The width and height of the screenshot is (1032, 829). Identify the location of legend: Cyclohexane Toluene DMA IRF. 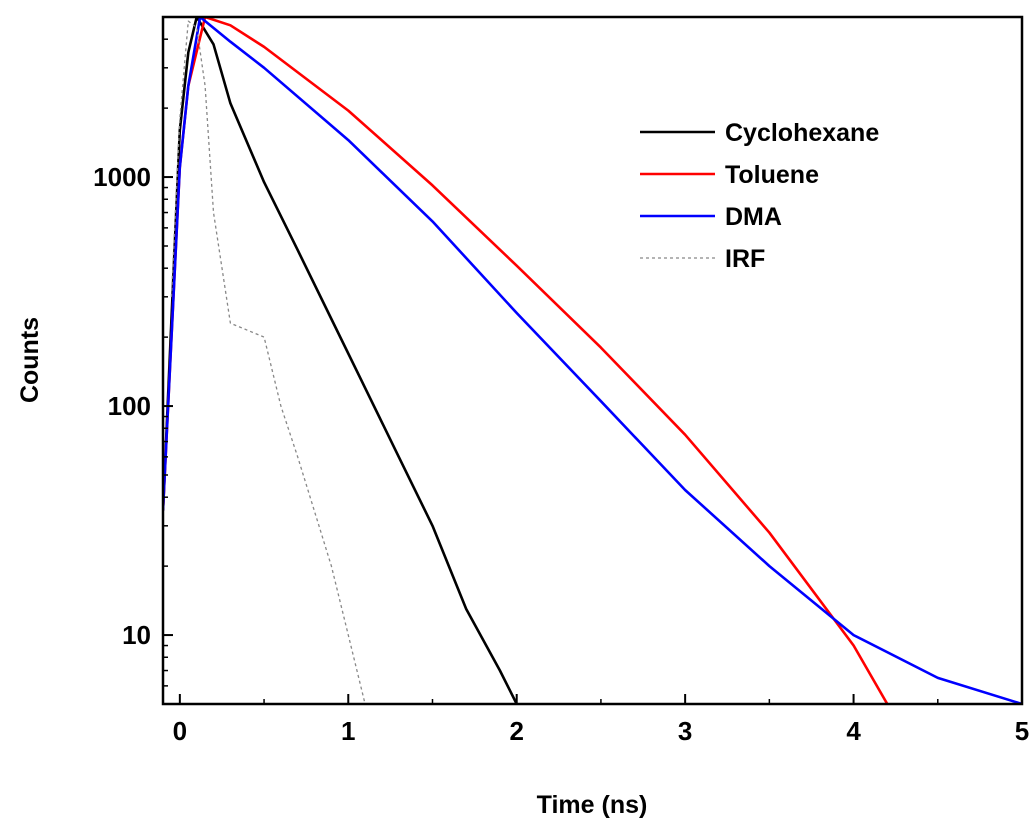
(759, 196).